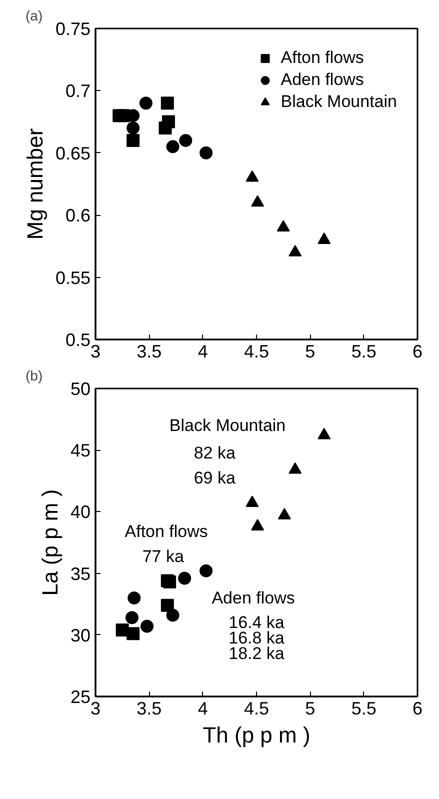 The height and width of the screenshot is (799, 439). What do you see at coordinates (80, 635) in the screenshot?
I see `y-tick-label: 30` at bounding box center [80, 635].